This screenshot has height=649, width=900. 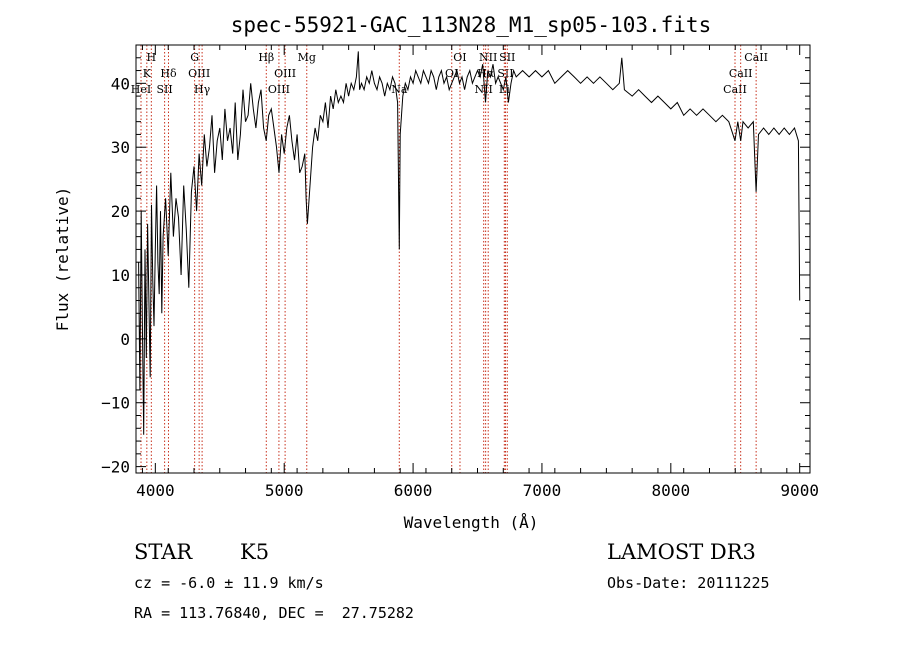 What do you see at coordinates (471, 25) in the screenshot?
I see `chart-title: spec-55921-GAC_113N28_M1_sp05-103.fits` at bounding box center [471, 25].